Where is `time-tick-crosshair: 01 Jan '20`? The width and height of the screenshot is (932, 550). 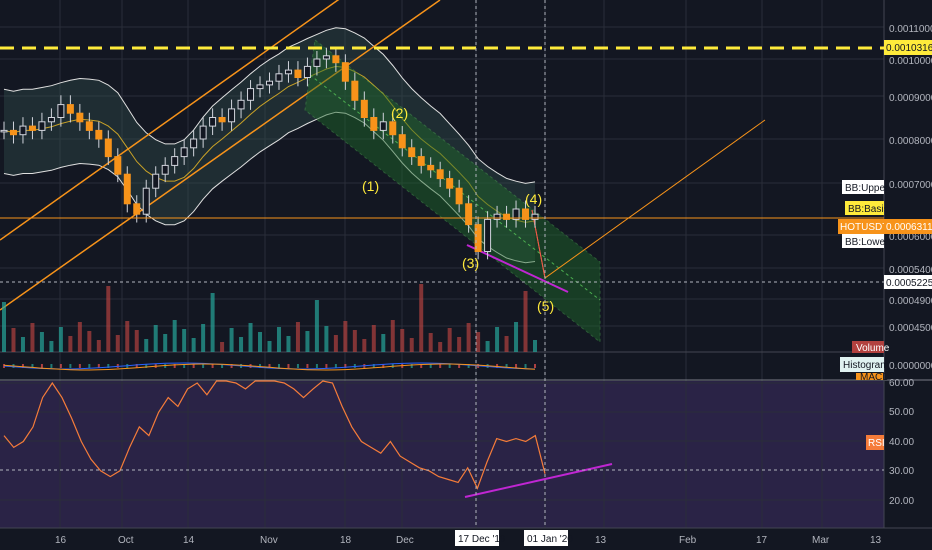 time-tick-crosshair: 01 Jan '20 is located at coordinates (550, 539).